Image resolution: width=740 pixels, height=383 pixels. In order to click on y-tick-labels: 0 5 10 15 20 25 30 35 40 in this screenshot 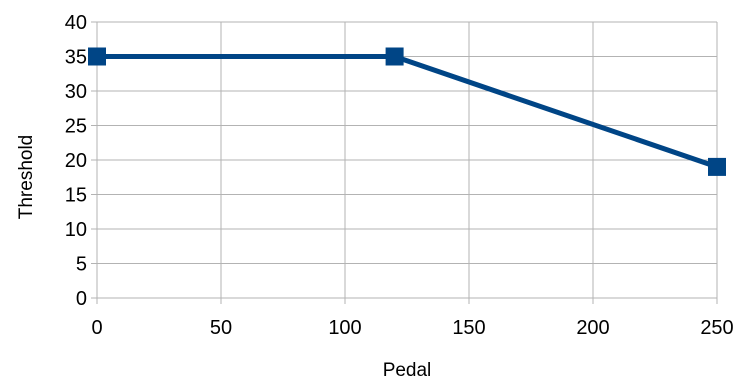, I will do `click(76, 161)`.